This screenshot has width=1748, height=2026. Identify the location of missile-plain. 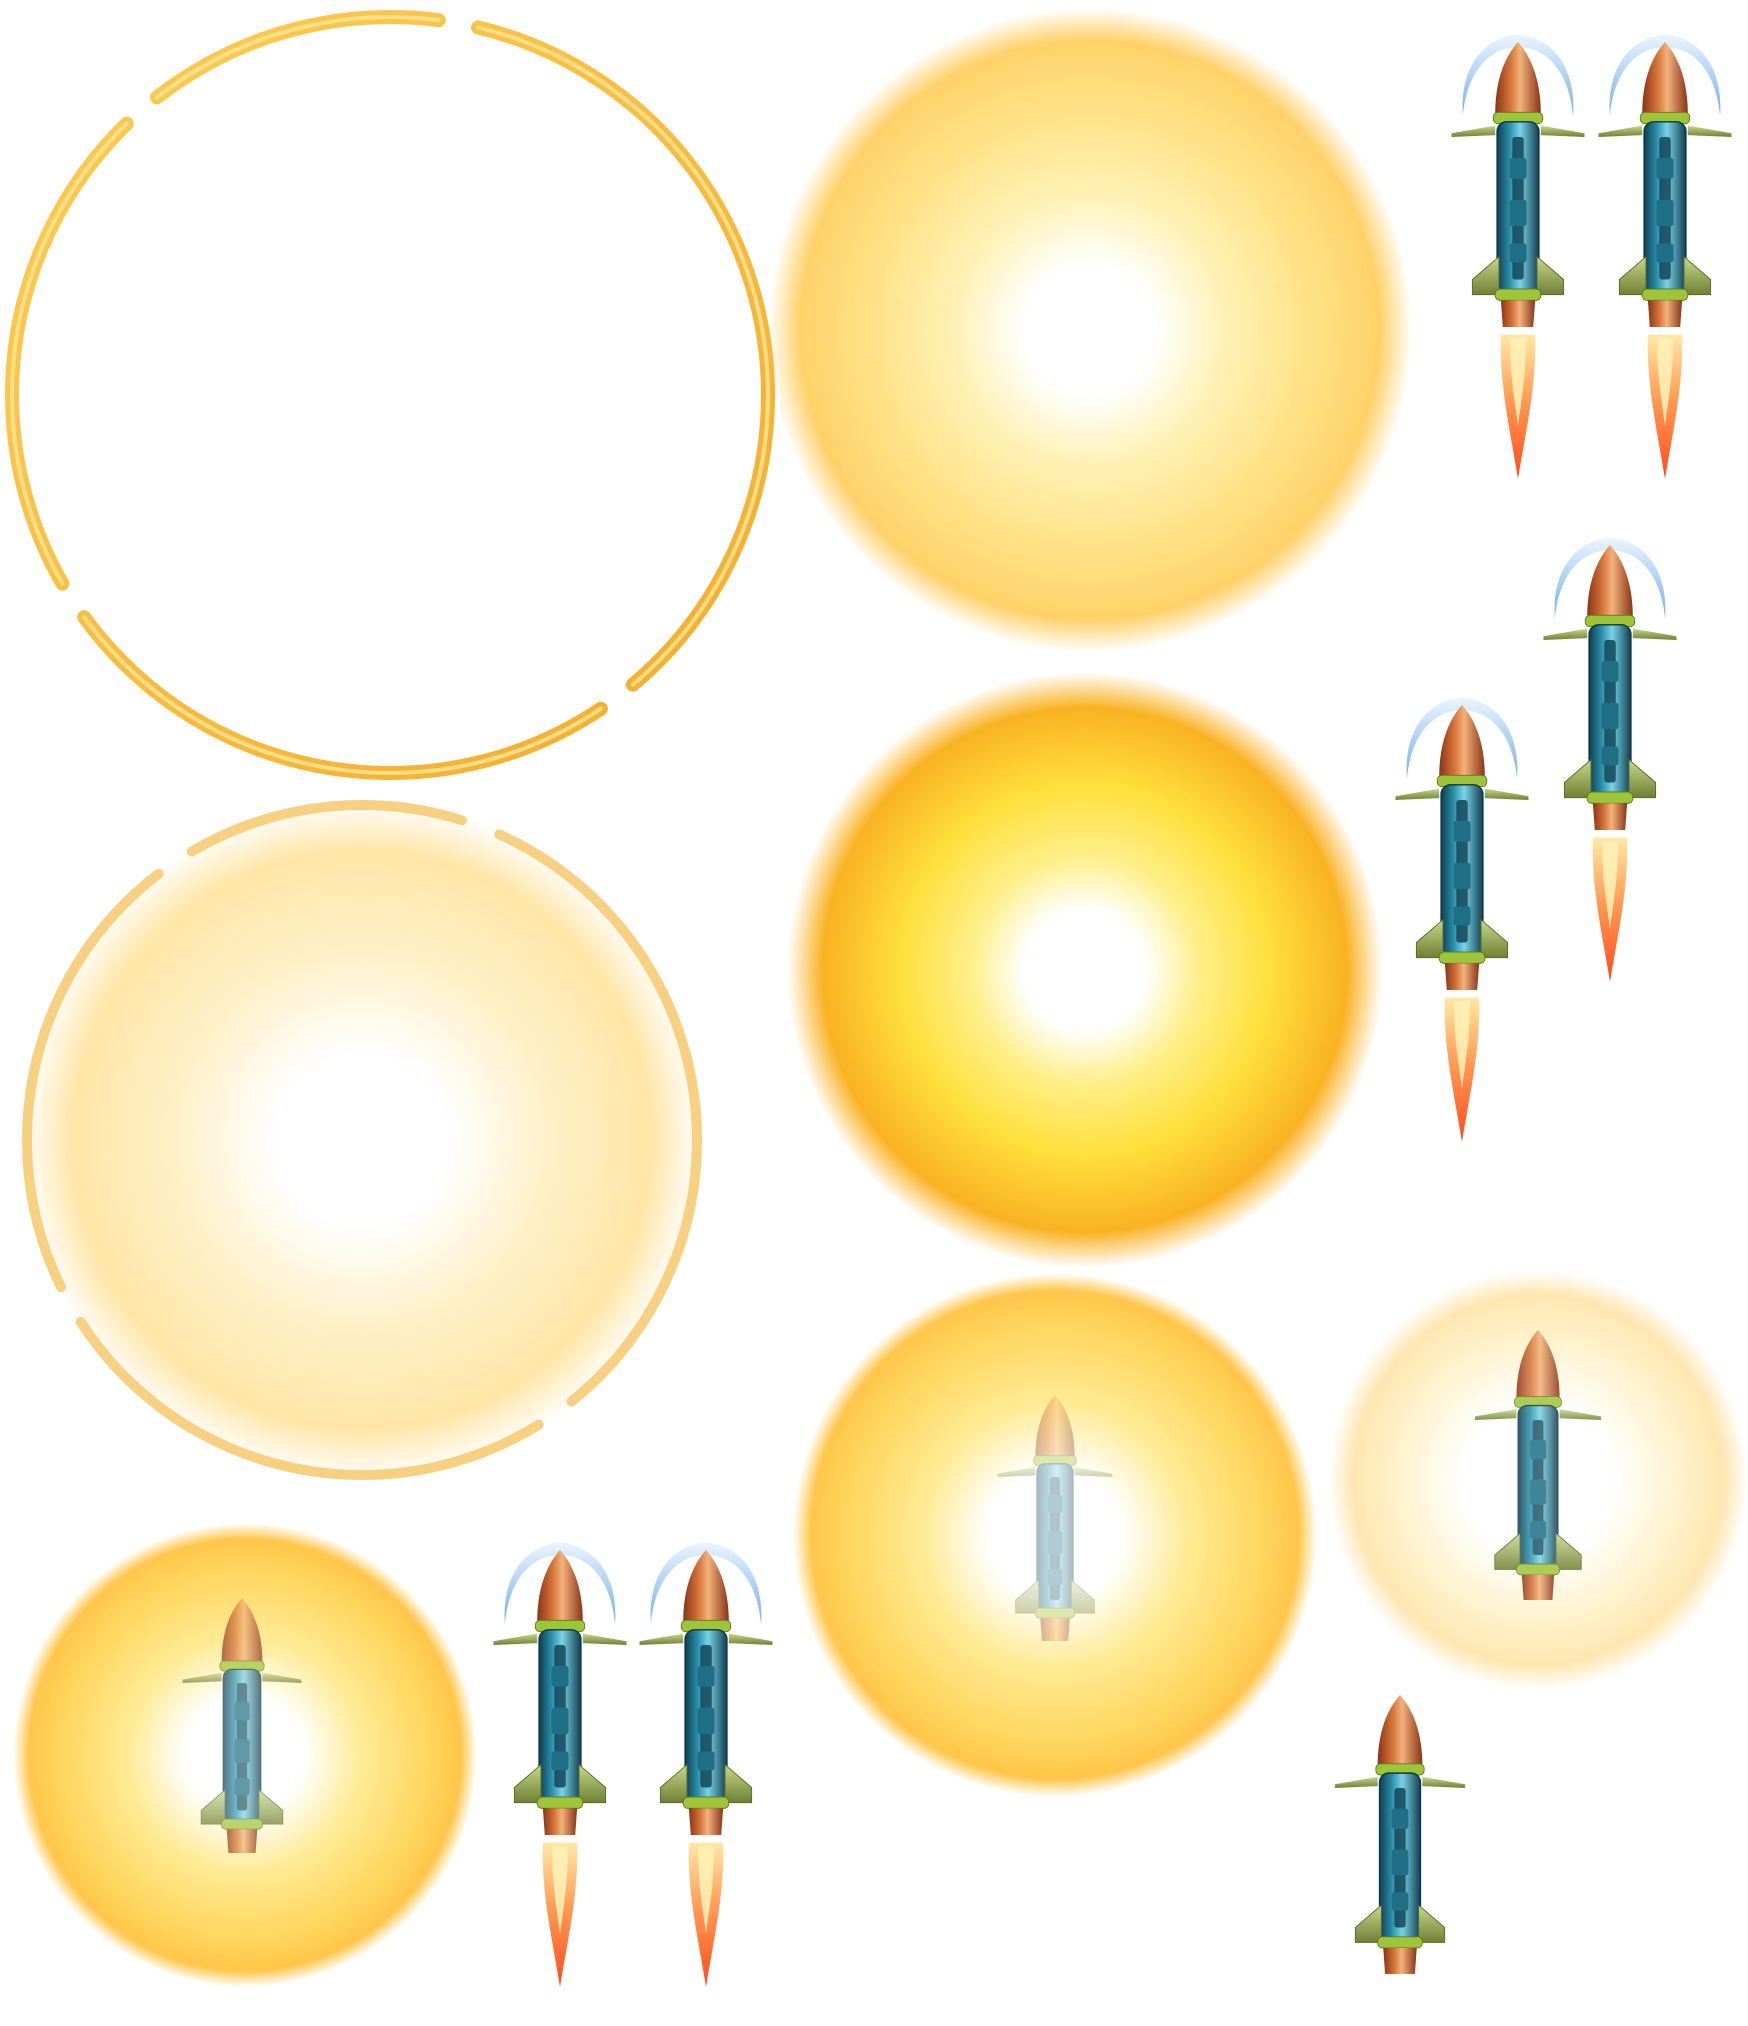
(1400, 1834).